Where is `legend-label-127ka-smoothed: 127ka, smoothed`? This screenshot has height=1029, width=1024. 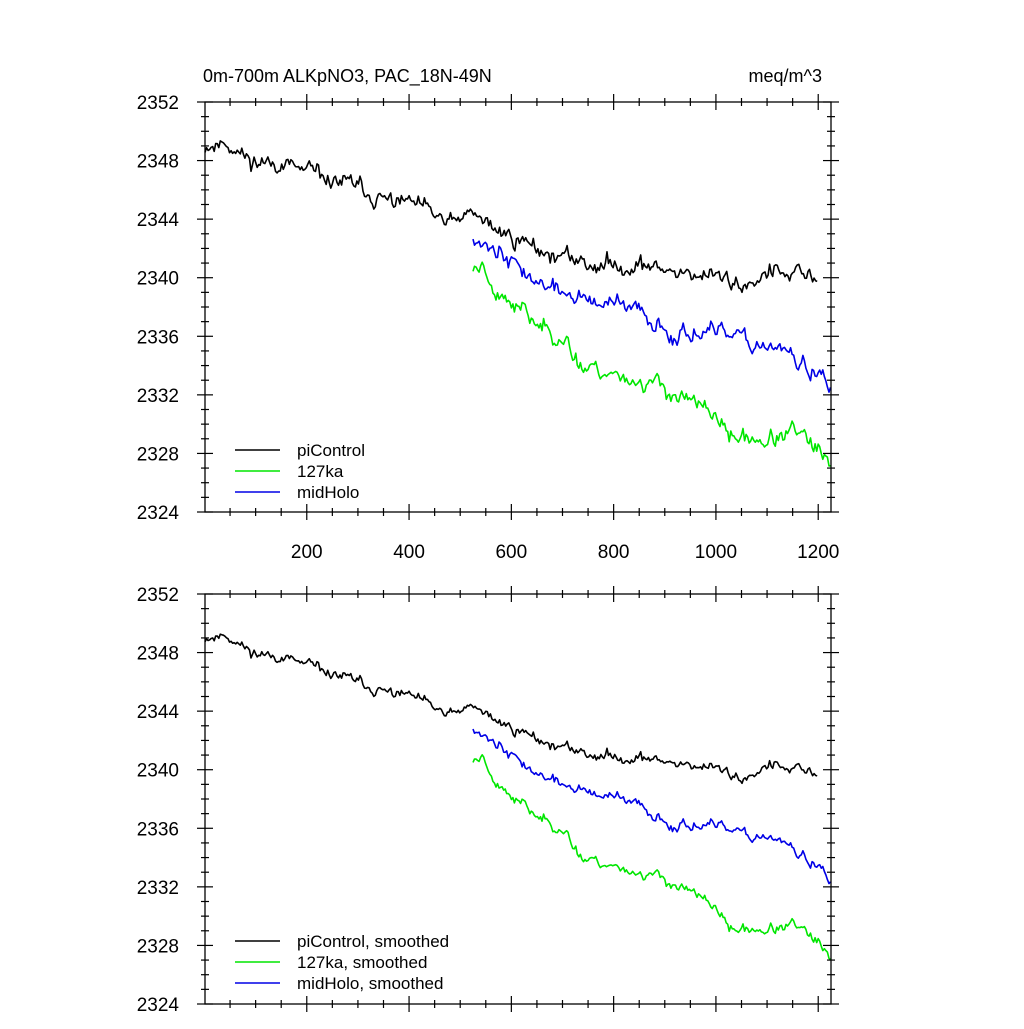
legend-label-127ka-smoothed: 127ka, smoothed is located at coordinates (362, 962).